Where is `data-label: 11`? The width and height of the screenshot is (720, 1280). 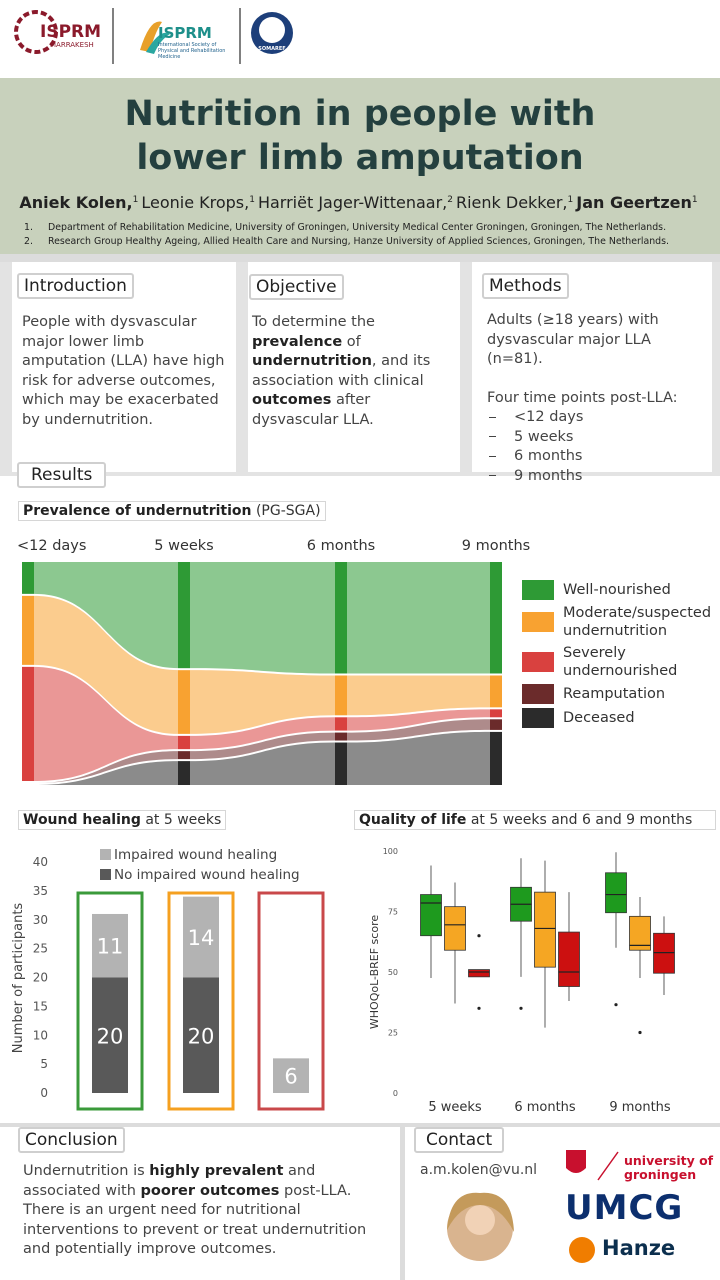 data-label: 11 is located at coordinates (110, 947).